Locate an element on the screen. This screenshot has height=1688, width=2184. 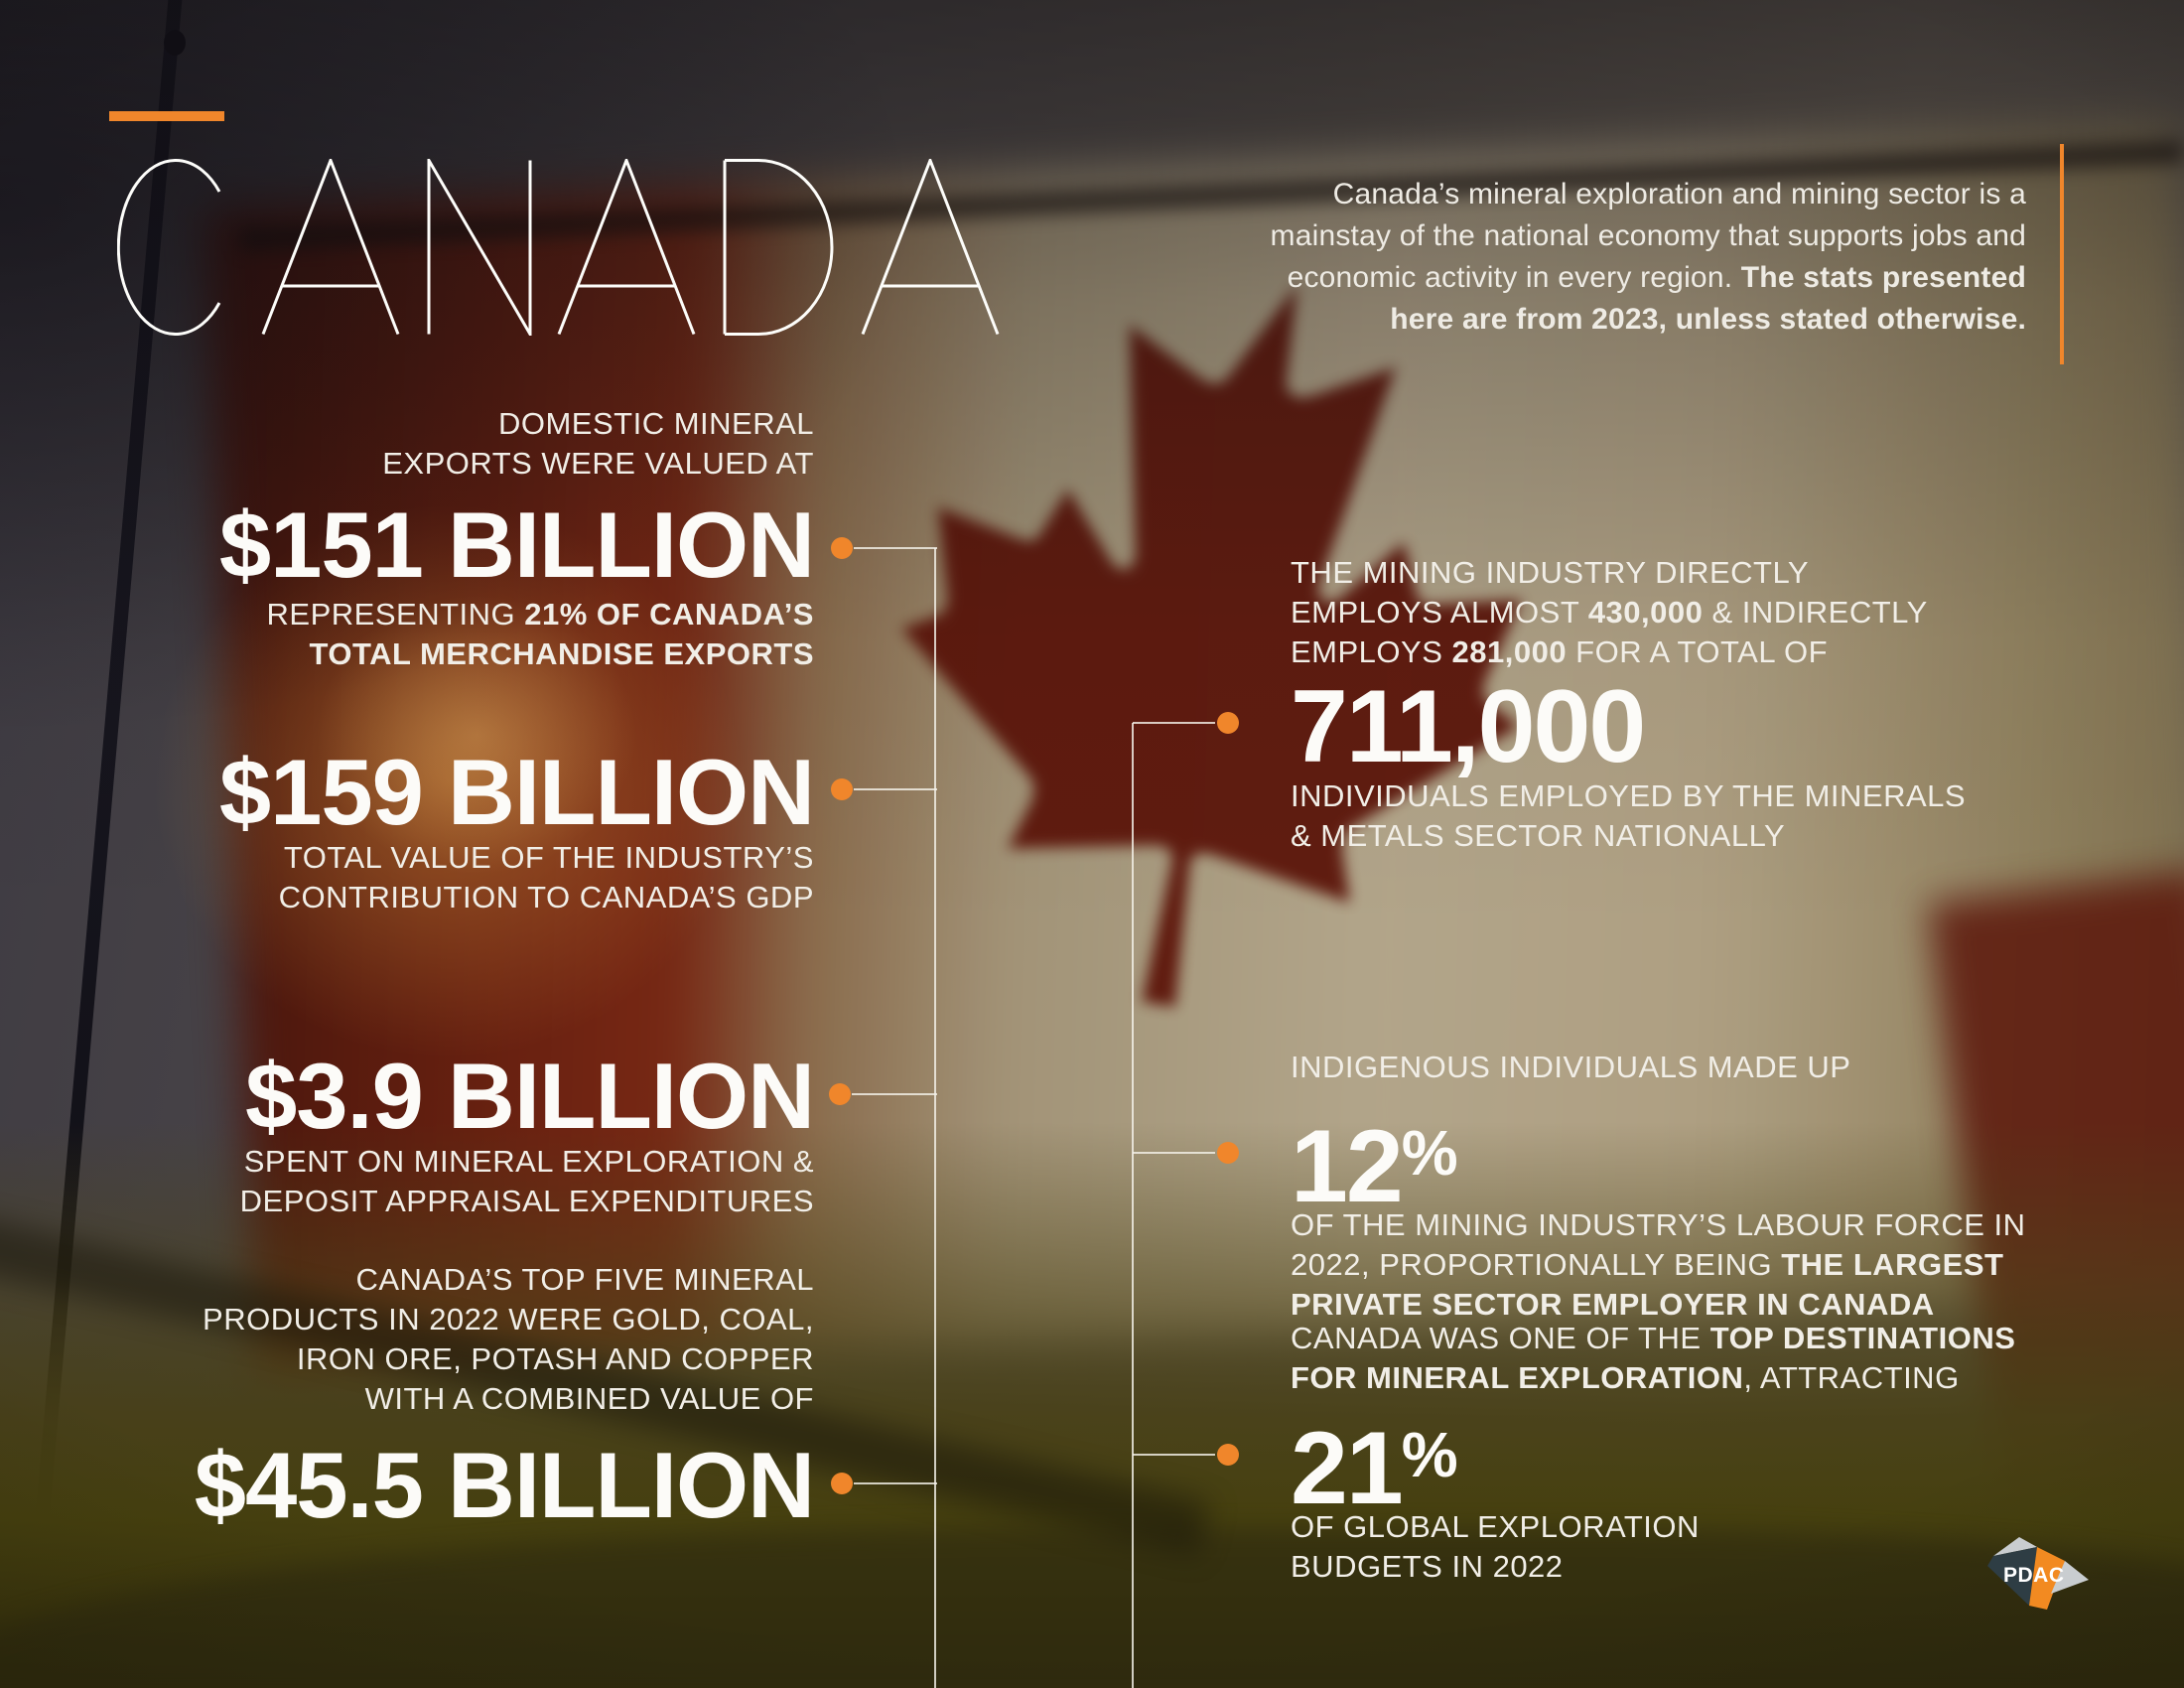
logo-text: PDAC is located at coordinates (2034, 1575).